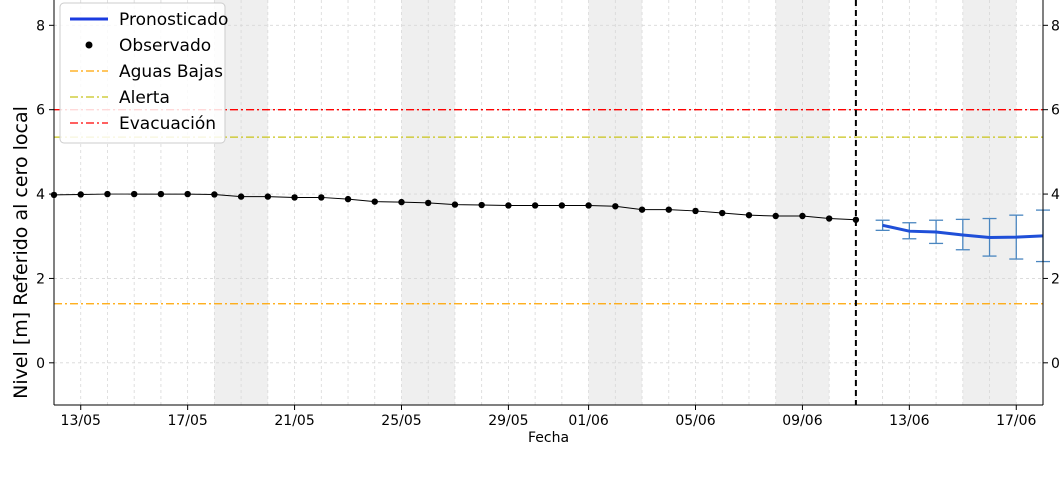 This screenshot has height=479, width=1060. I want to click on x-tick-label: 29/05, so click(508, 421).